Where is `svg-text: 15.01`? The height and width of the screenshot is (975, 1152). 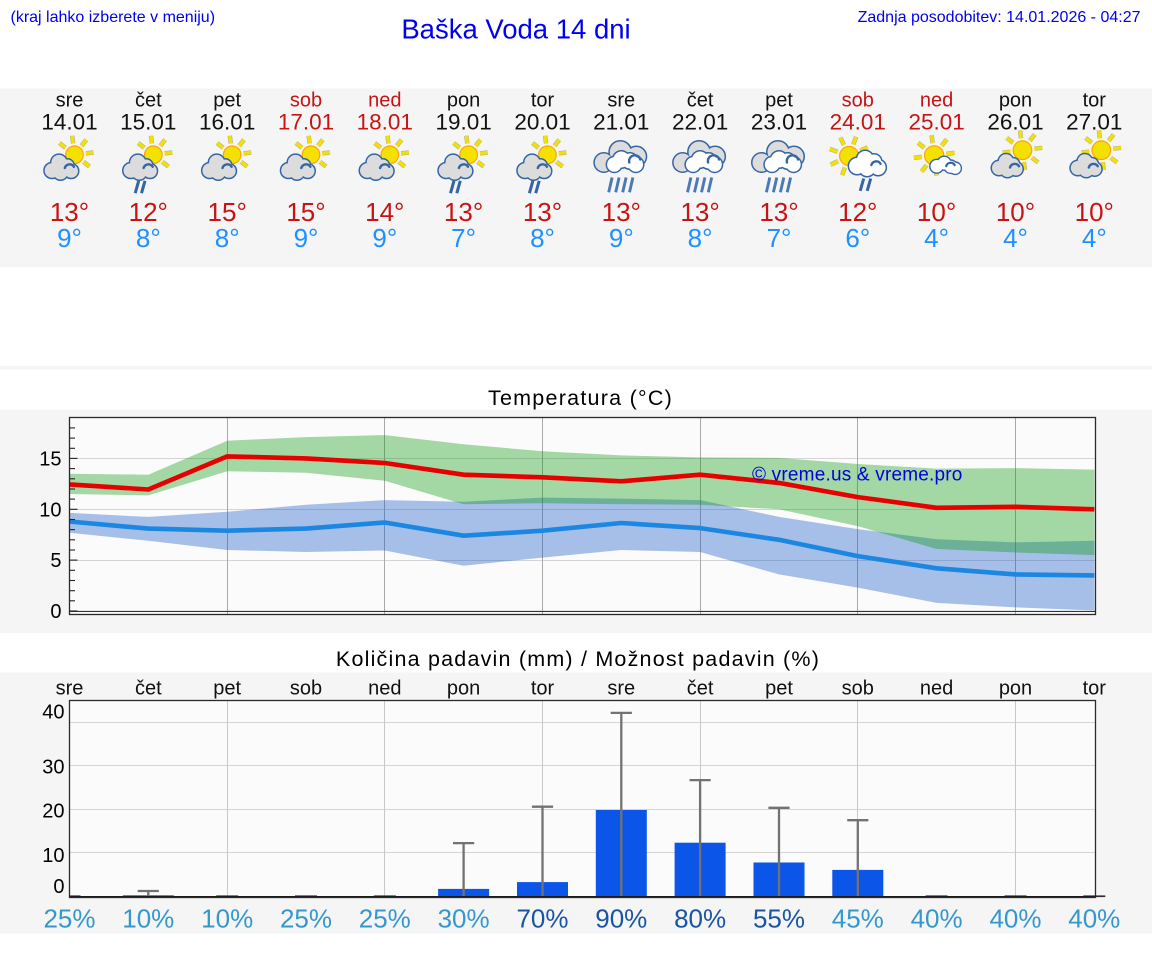
svg-text: 15.01 is located at coordinates (148, 122).